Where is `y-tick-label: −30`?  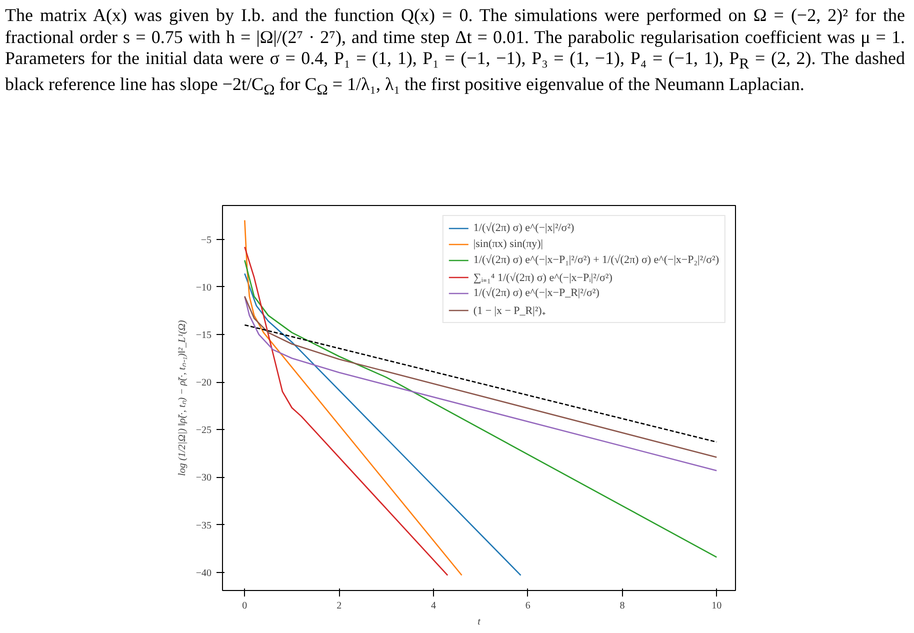 y-tick-label: −30 is located at coordinates (204, 478).